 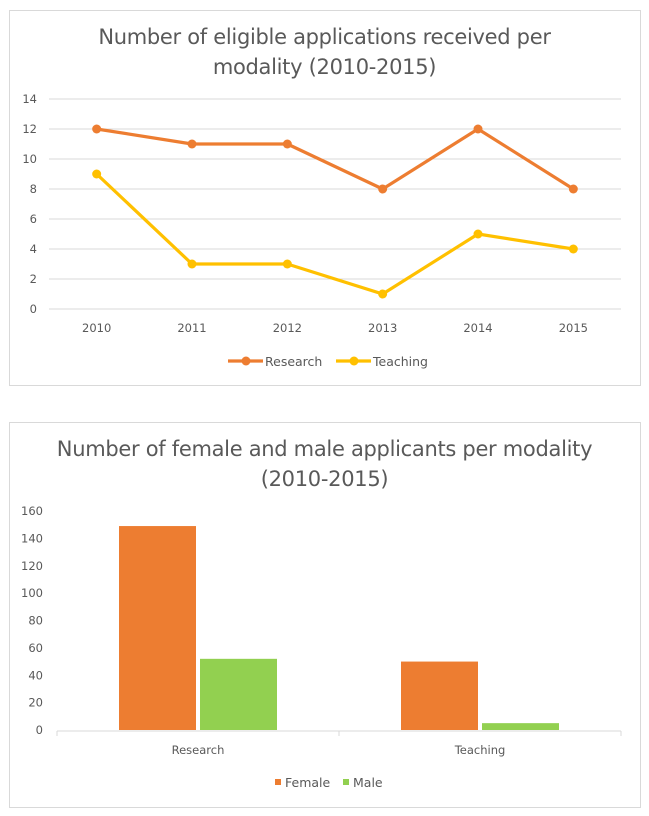 What do you see at coordinates (32, 593) in the screenshot?
I see `y-tick-label: 100` at bounding box center [32, 593].